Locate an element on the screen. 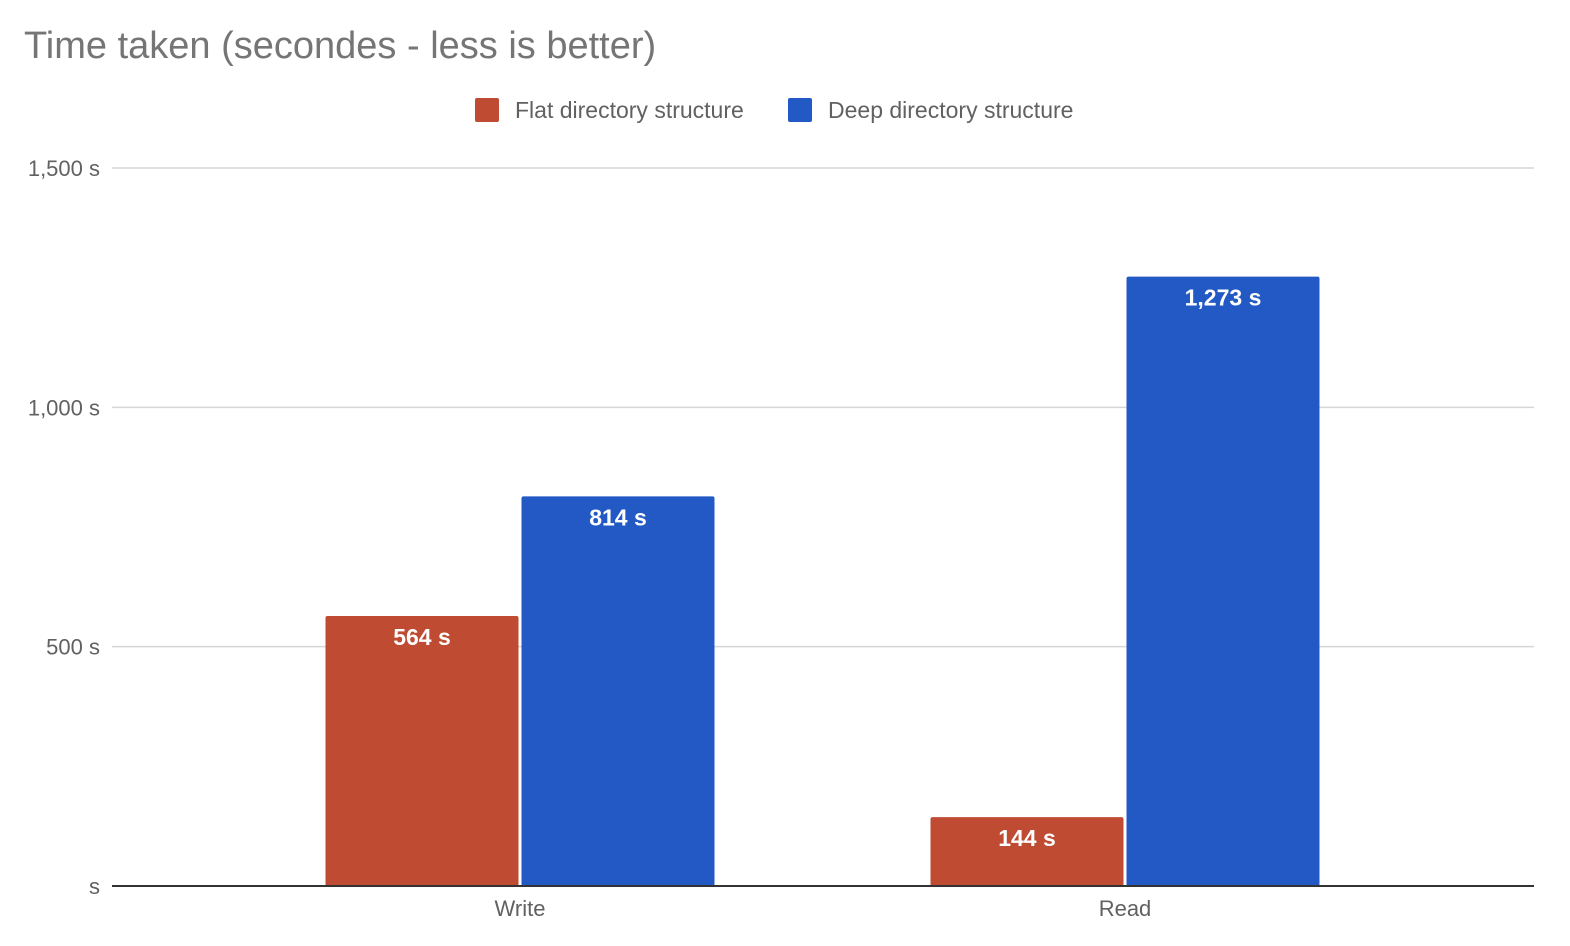  y-tick-label: 1,000 s is located at coordinates (64, 407).